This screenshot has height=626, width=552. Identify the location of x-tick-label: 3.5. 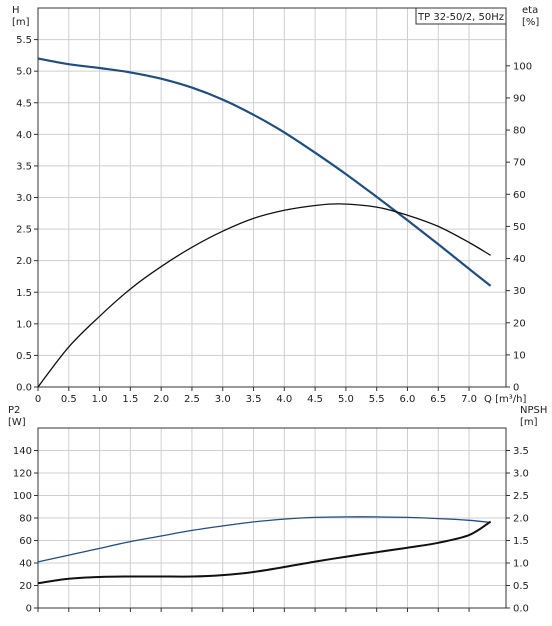
(254, 399).